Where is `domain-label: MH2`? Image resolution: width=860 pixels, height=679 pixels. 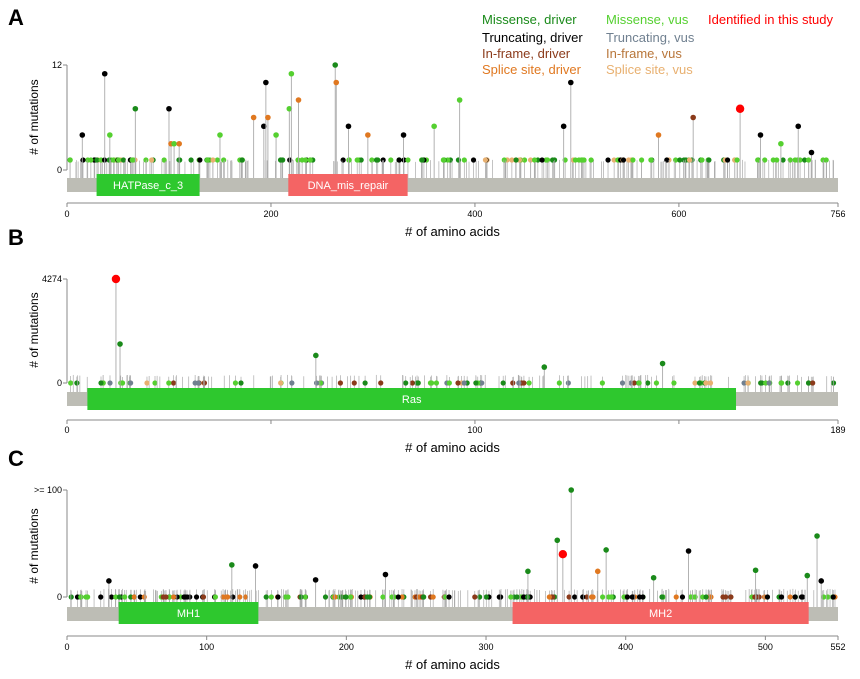
domain-label: MH2 is located at coordinates (660, 614).